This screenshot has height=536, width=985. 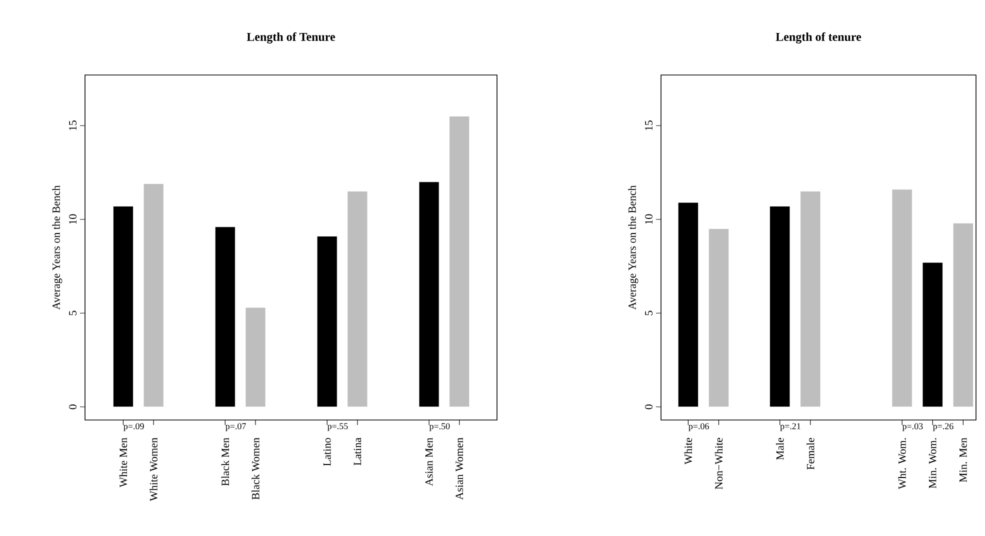 What do you see at coordinates (236, 427) in the screenshot?
I see `text: p=.07` at bounding box center [236, 427].